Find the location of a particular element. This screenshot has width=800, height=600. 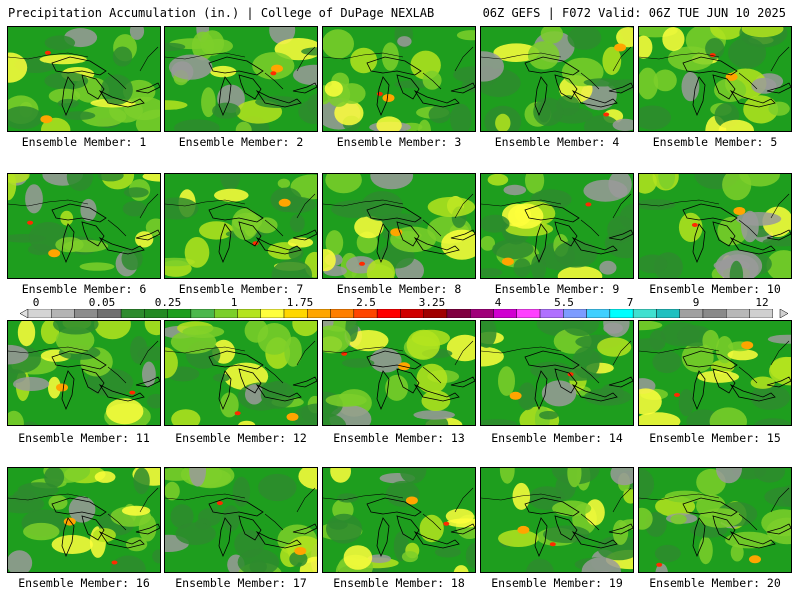

ensemble-member-label: Ensemble Member: 16 is located at coordinates (84, 583).